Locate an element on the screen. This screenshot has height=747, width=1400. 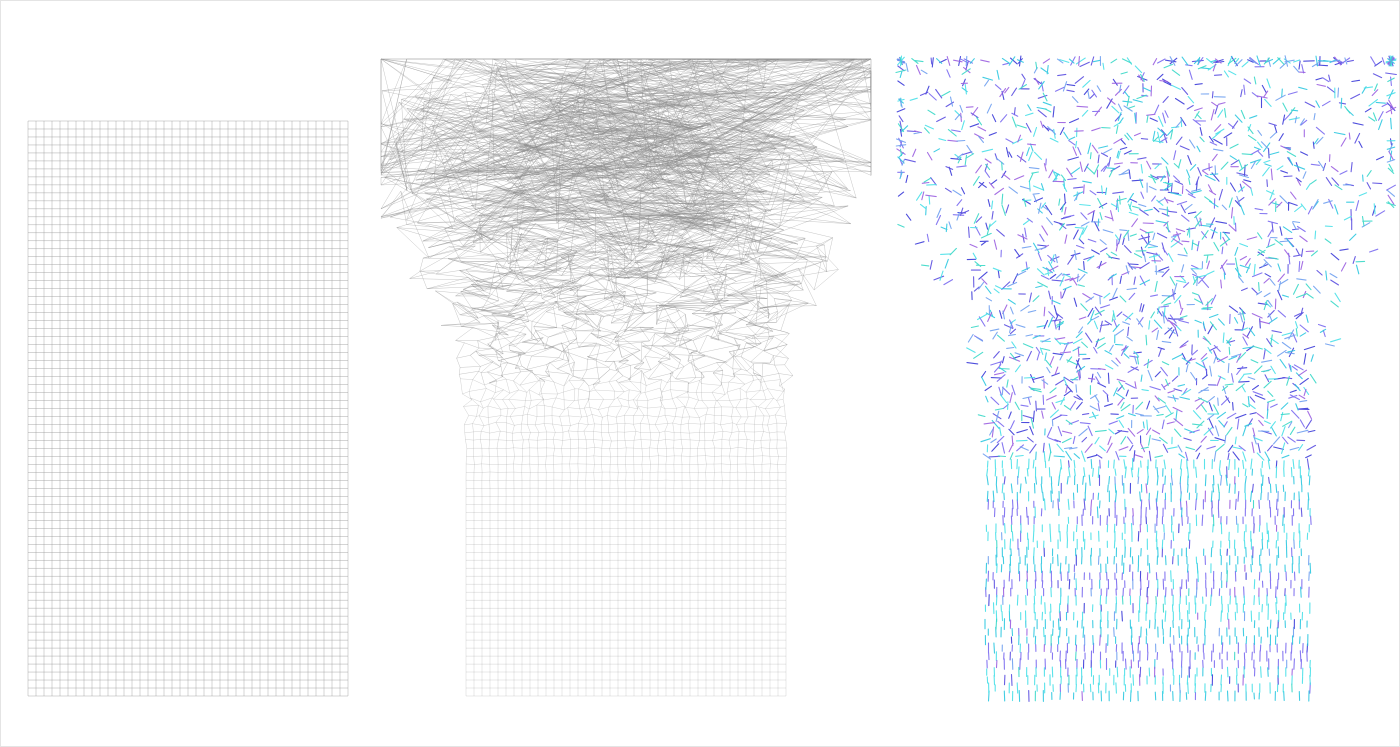
grid-gaps is located at coordinates (188, 129).